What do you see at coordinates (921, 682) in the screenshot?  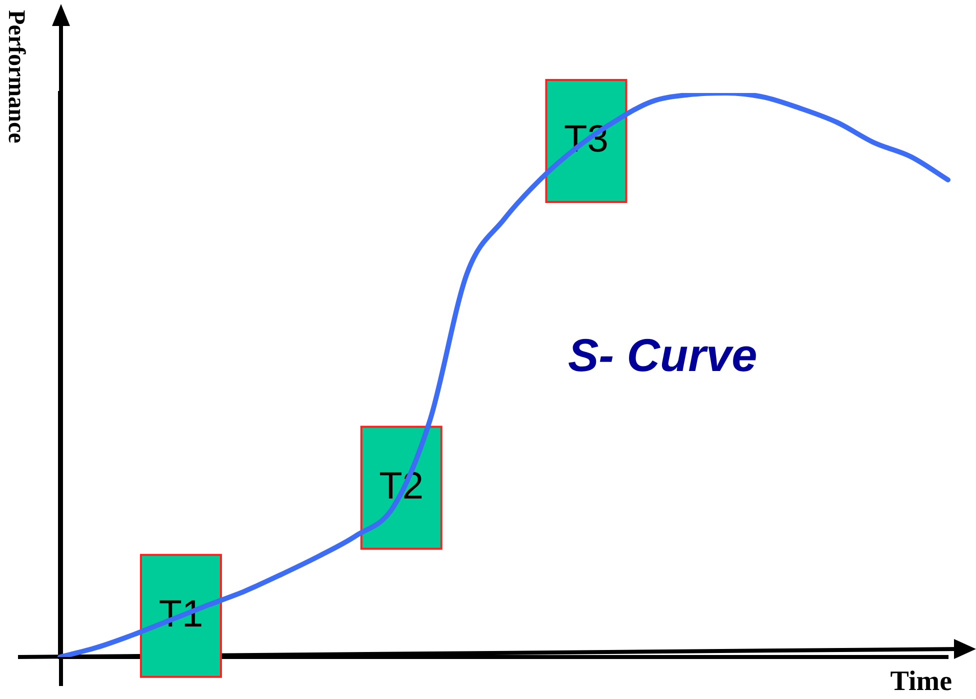 I see `x-axis-title: Time` at bounding box center [921, 682].